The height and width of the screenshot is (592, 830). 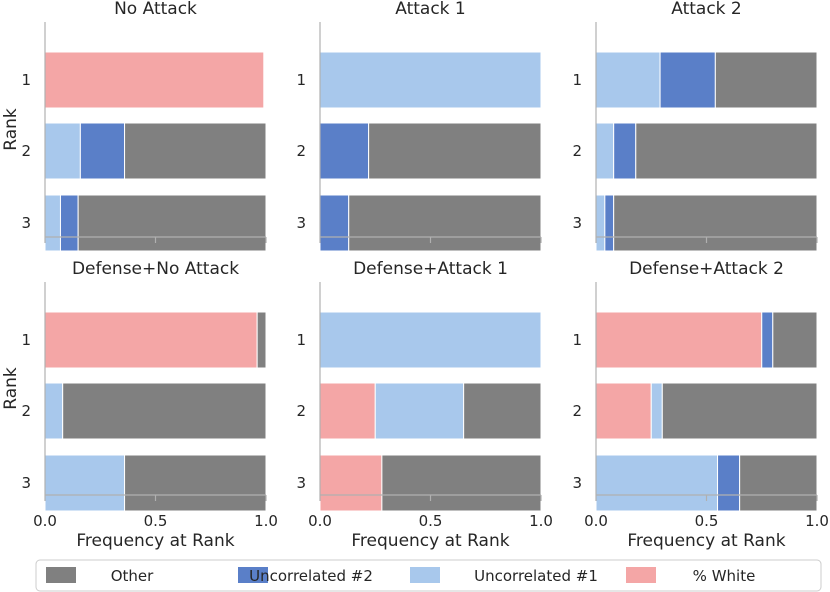 What do you see at coordinates (311, 576) in the screenshot?
I see `legend-label: Uncorrelated #2` at bounding box center [311, 576].